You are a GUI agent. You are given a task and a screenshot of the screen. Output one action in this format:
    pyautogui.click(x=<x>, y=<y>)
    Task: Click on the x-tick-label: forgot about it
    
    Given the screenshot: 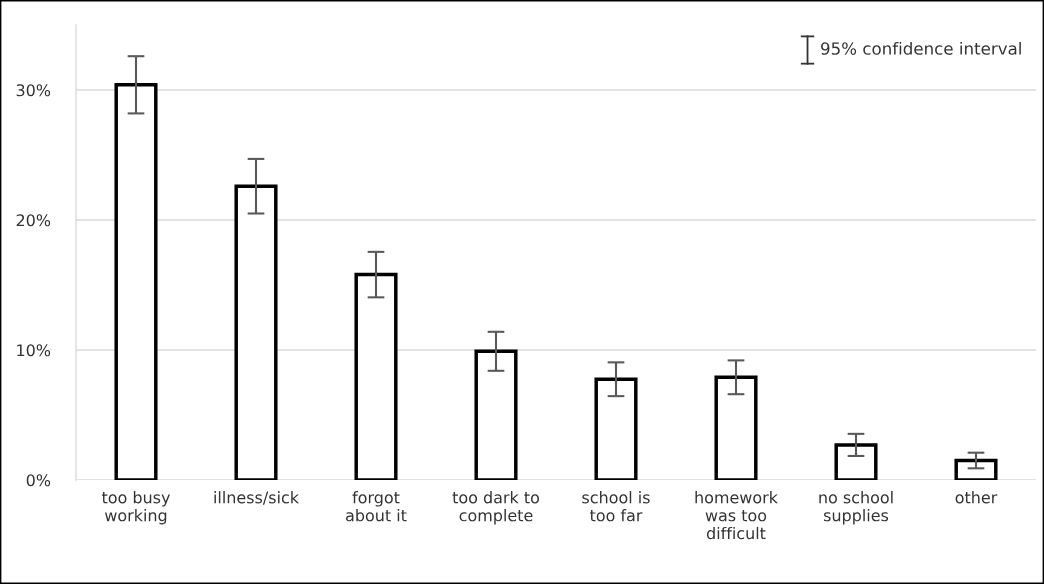 What is the action you would take?
    pyautogui.click(x=376, y=506)
    